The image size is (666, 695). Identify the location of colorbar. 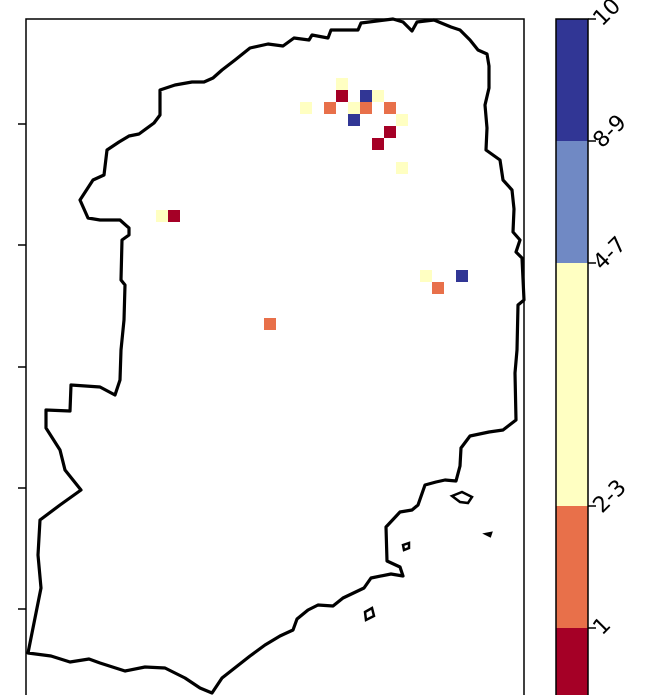
(572, 357).